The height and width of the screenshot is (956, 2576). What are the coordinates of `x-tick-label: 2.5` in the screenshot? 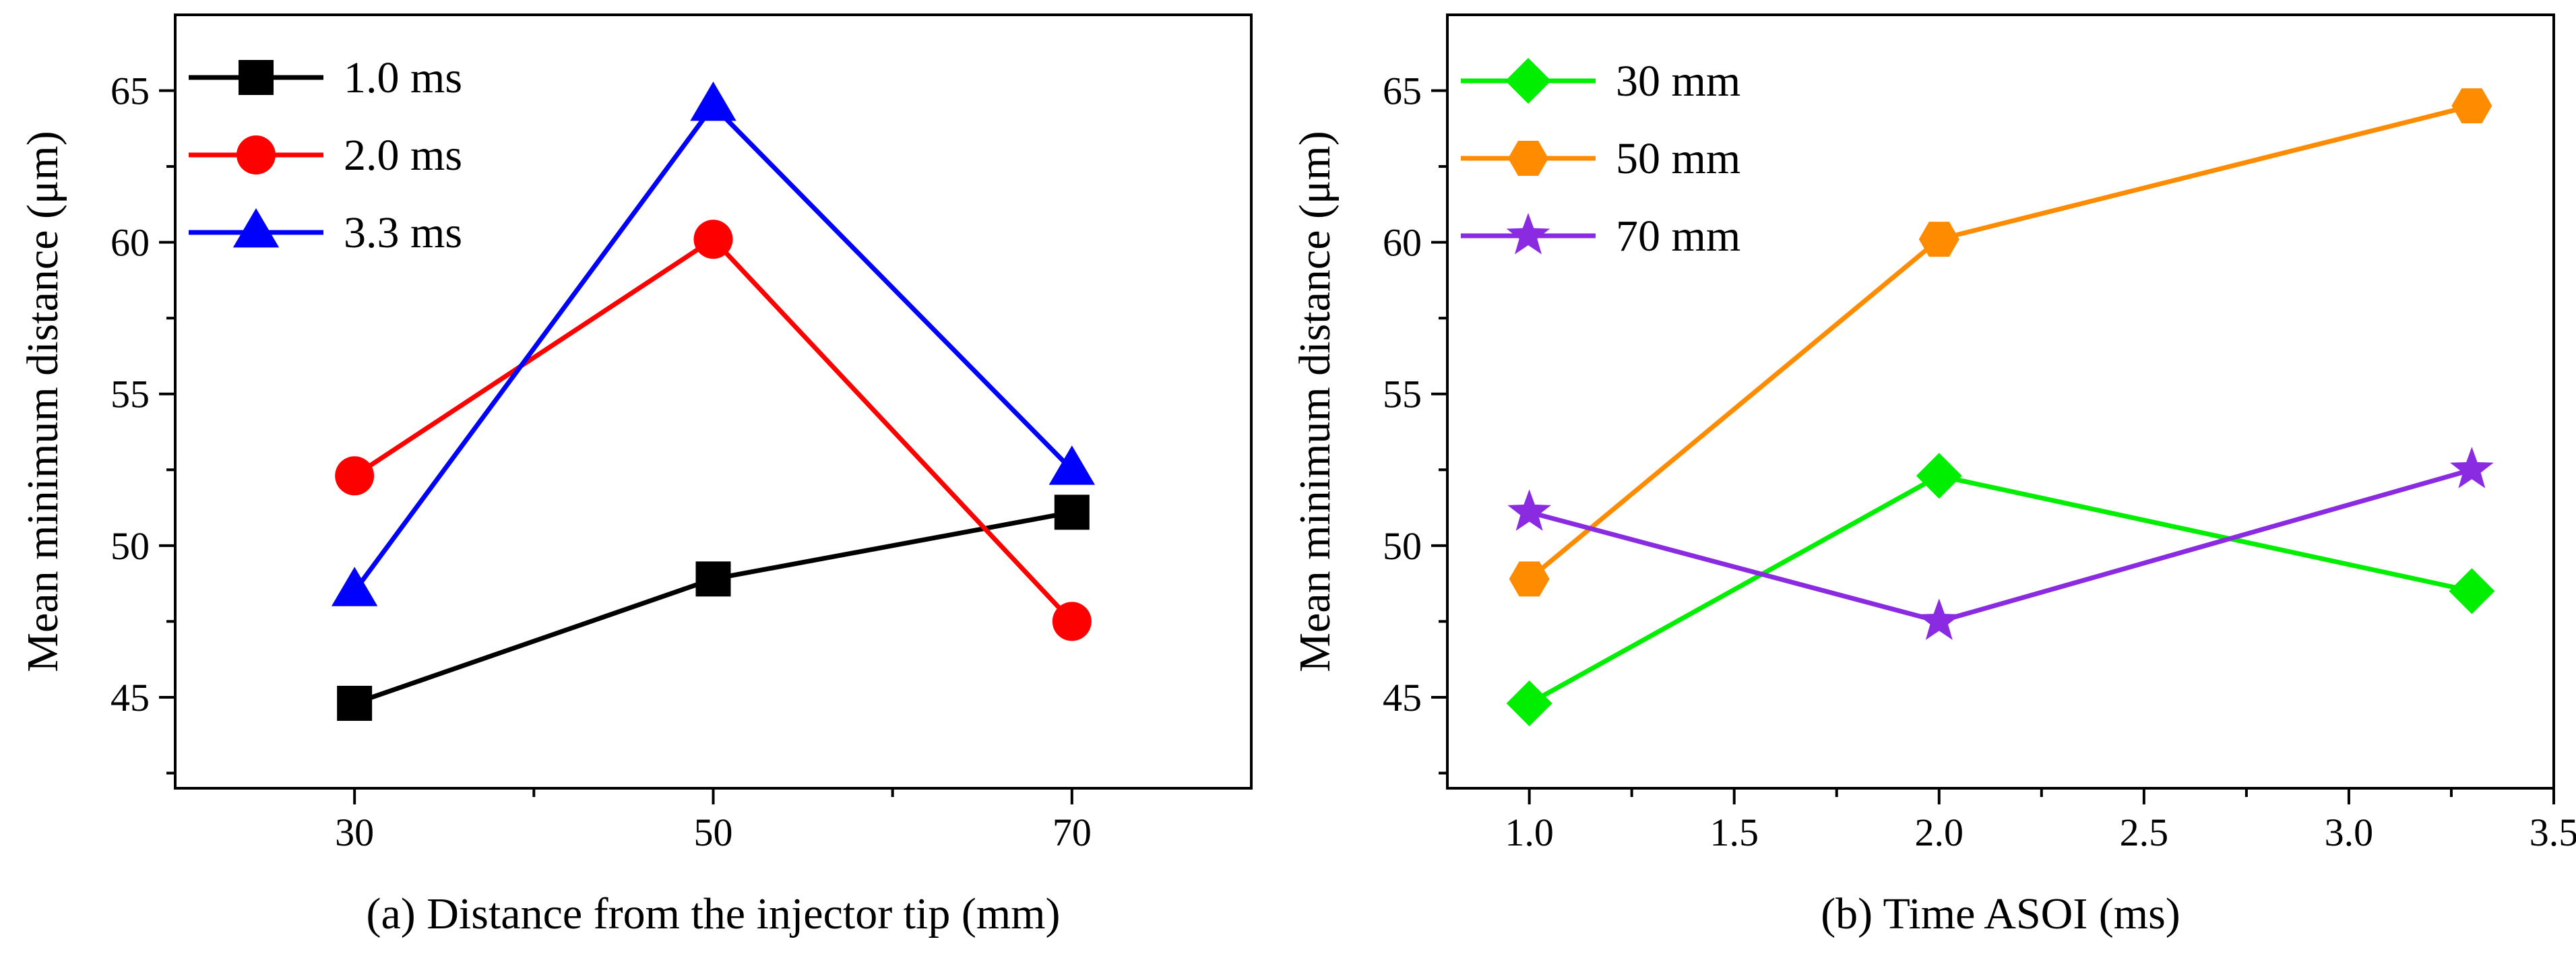 It's located at (2144, 832).